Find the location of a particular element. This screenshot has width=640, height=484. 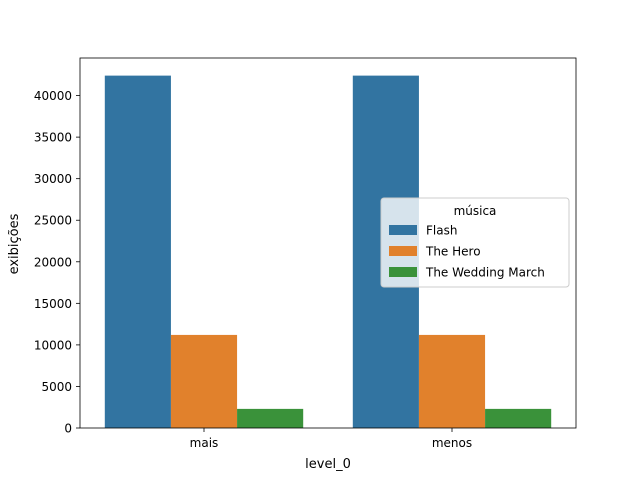

y-tick-label: 40000 is located at coordinates (53, 96).